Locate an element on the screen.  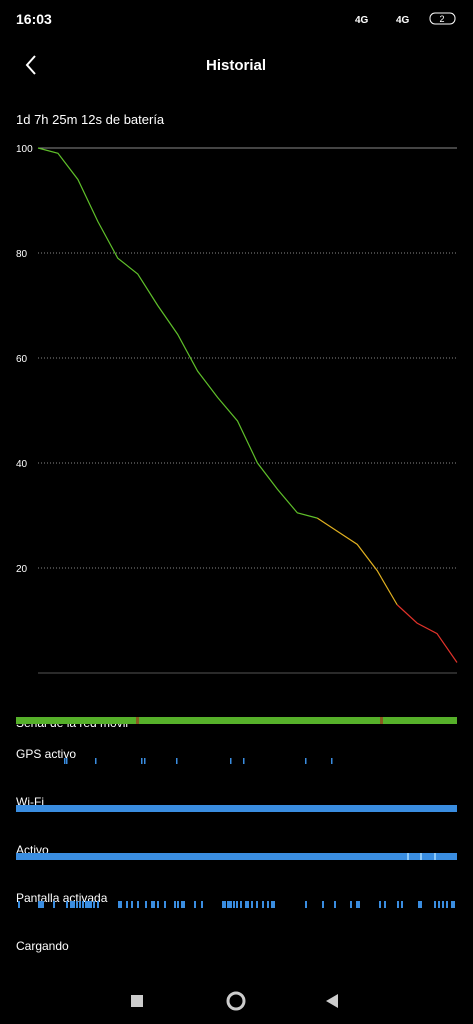
back-nav-button is located at coordinates (332, 1001).